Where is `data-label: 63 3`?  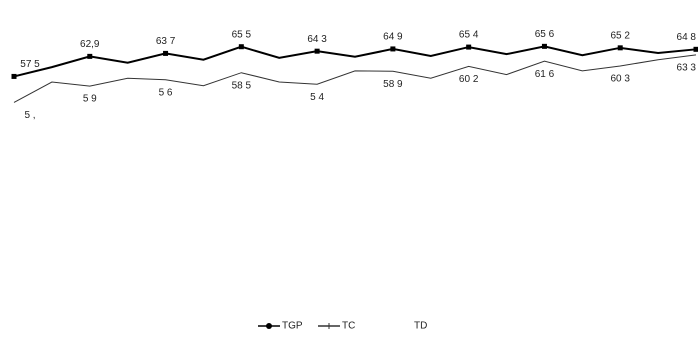 data-label: 63 3 is located at coordinates (687, 68).